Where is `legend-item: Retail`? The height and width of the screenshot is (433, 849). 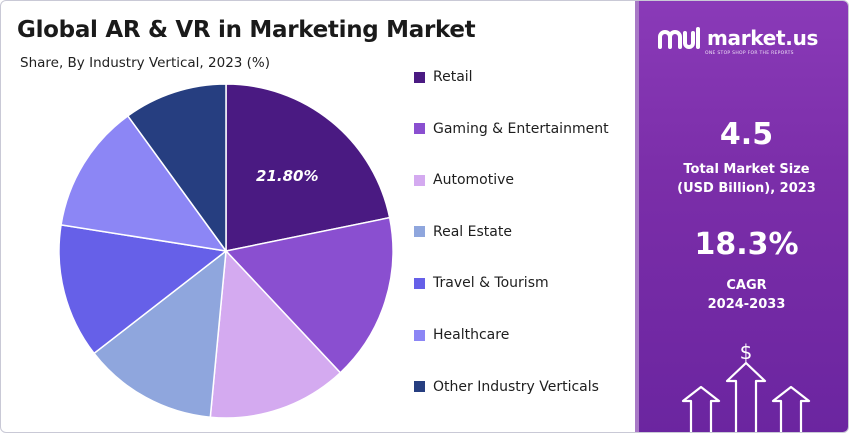
legend-item: Retail is located at coordinates (443, 77).